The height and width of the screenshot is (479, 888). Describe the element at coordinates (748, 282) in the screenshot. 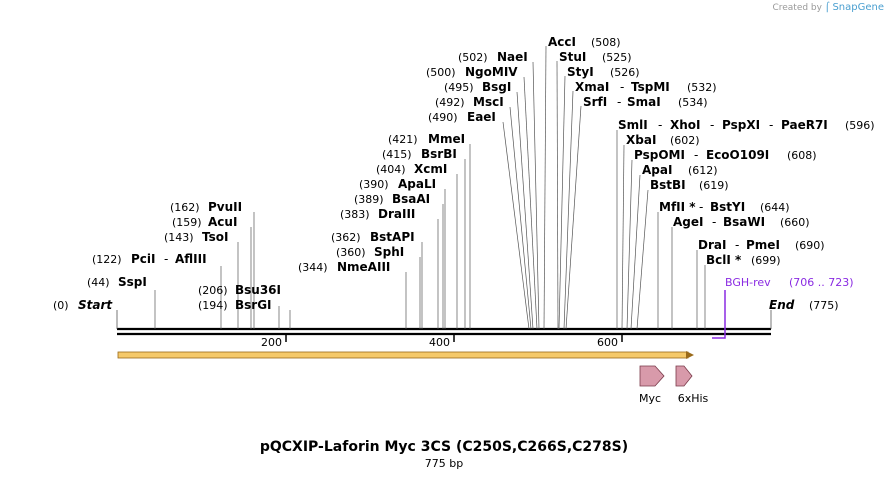

I see `primer-name: BGH-rev` at that location.